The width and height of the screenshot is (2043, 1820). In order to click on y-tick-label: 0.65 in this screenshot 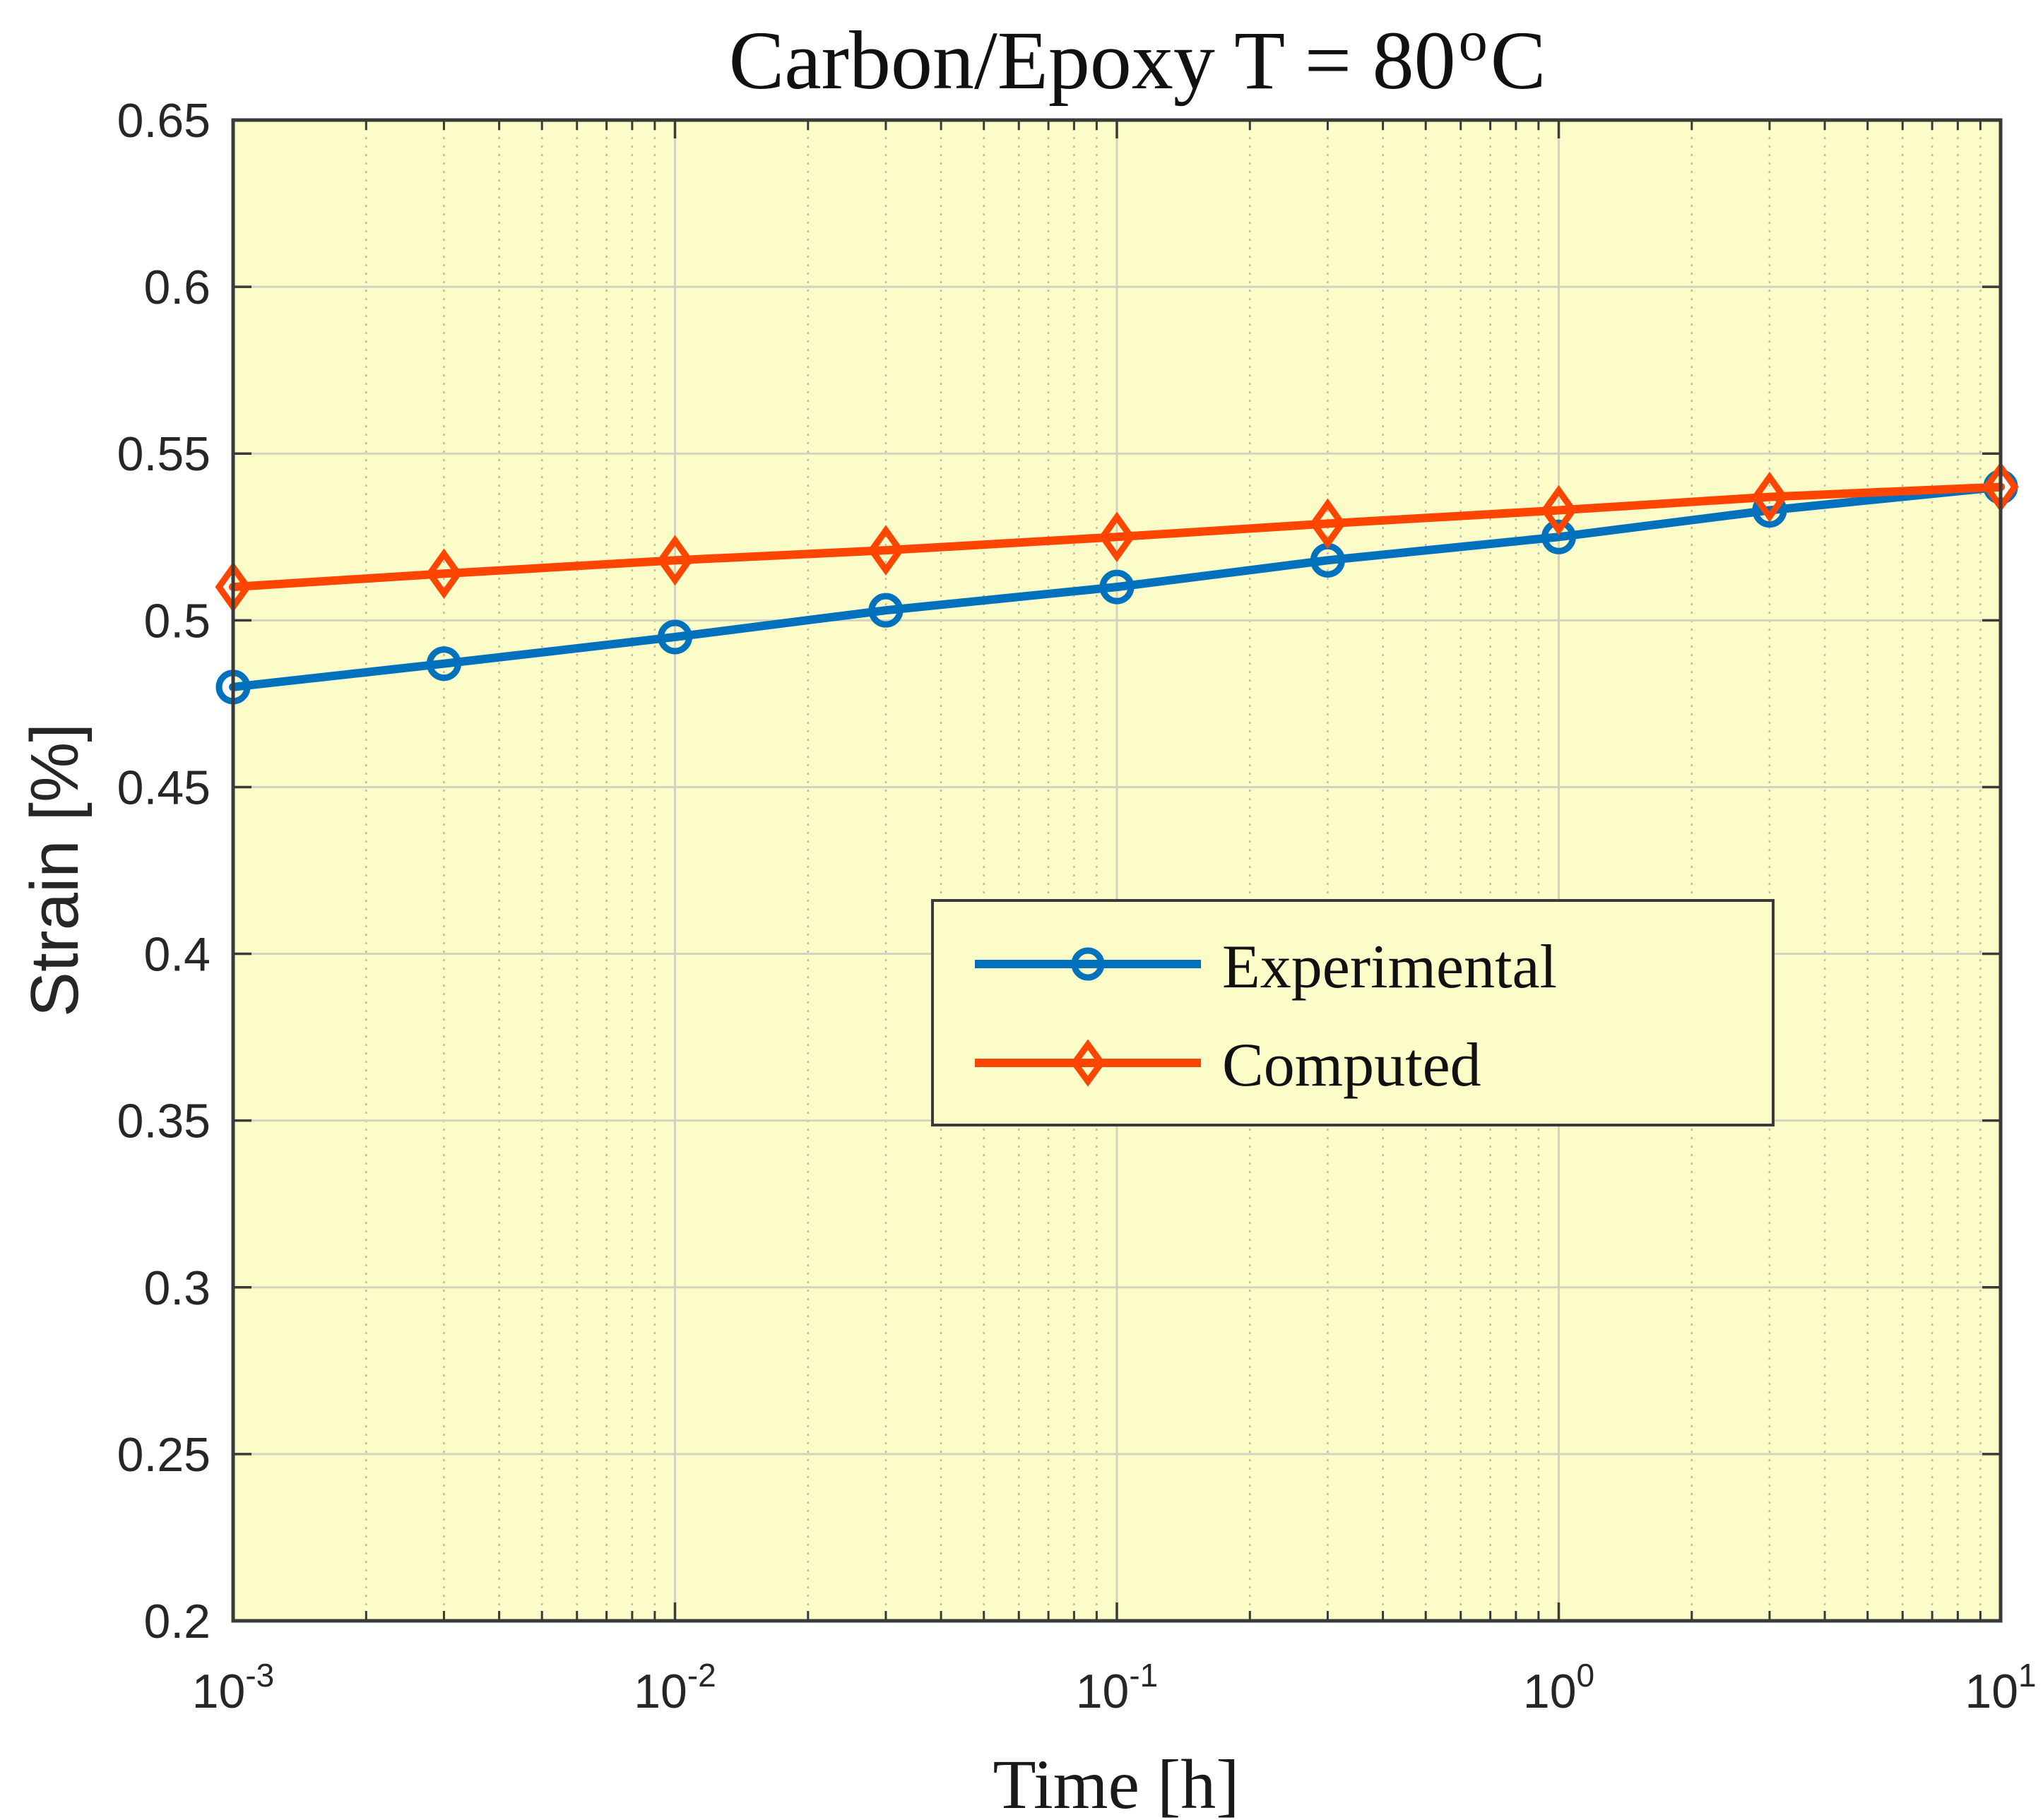, I will do `click(164, 121)`.